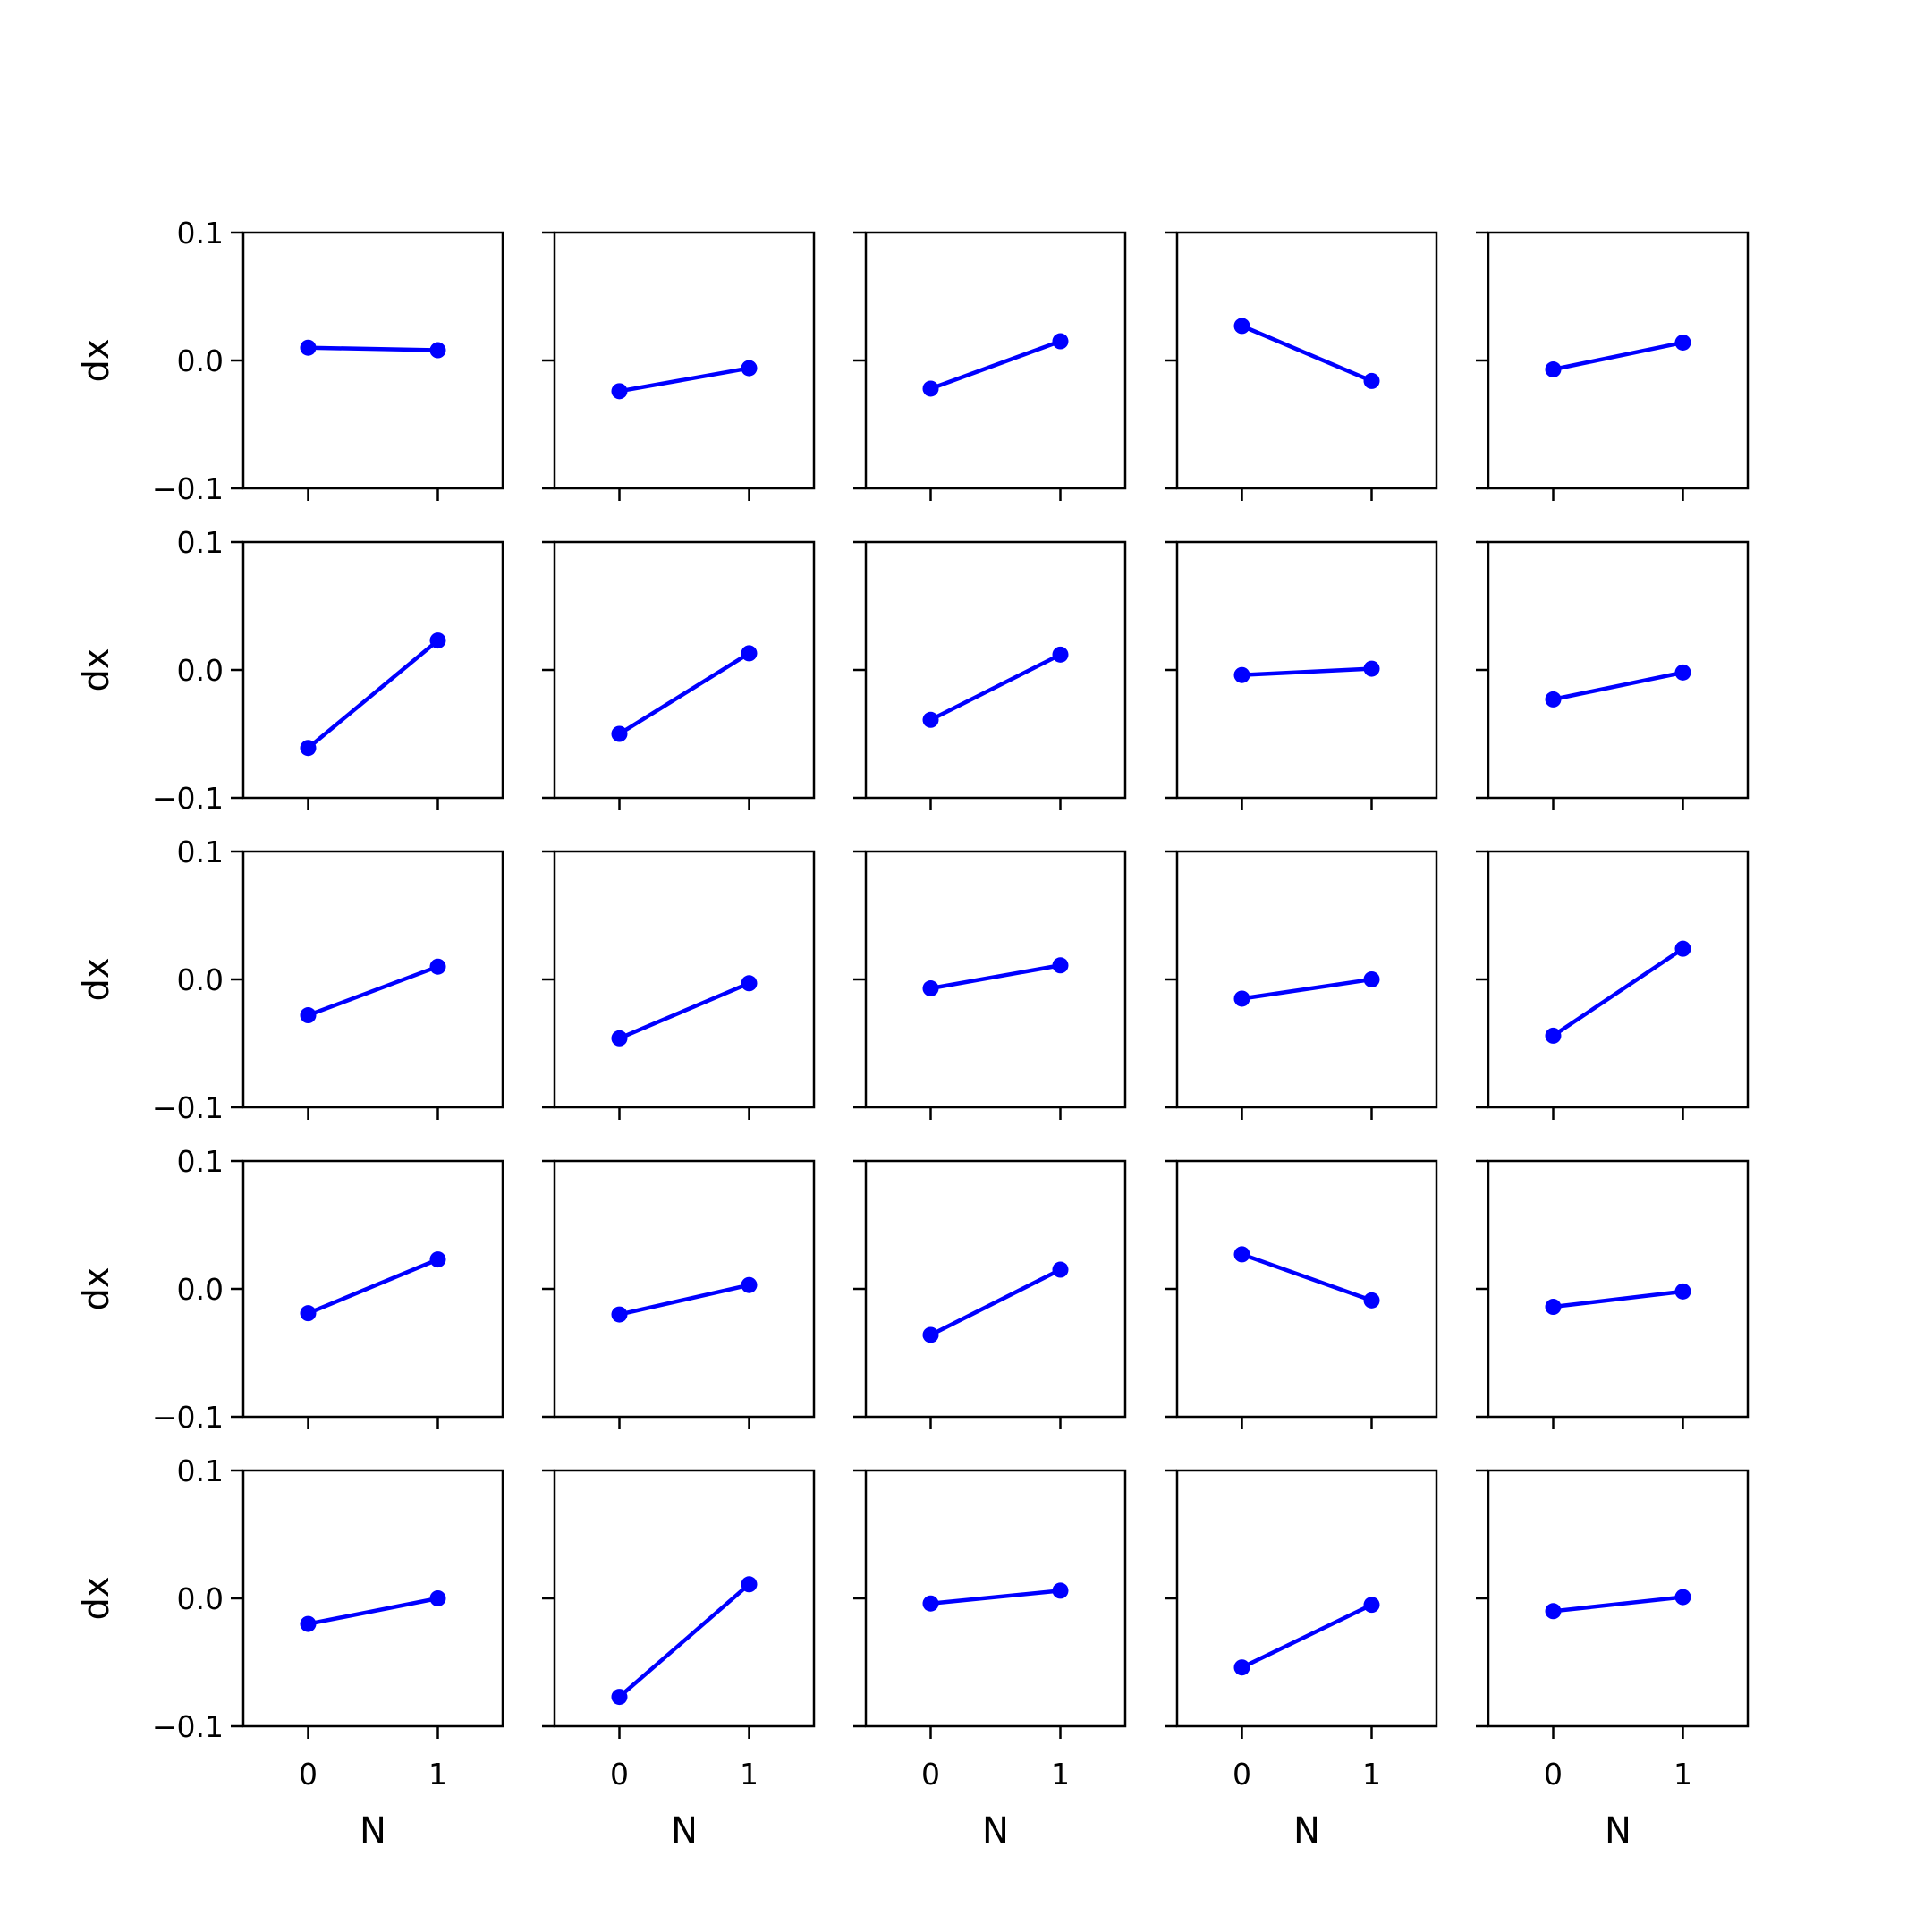 The image size is (1932, 1932). I want to click on subplot-r4-c0: −0.1 0.0 0.1 0 1 dx N, so click(290, 1652).